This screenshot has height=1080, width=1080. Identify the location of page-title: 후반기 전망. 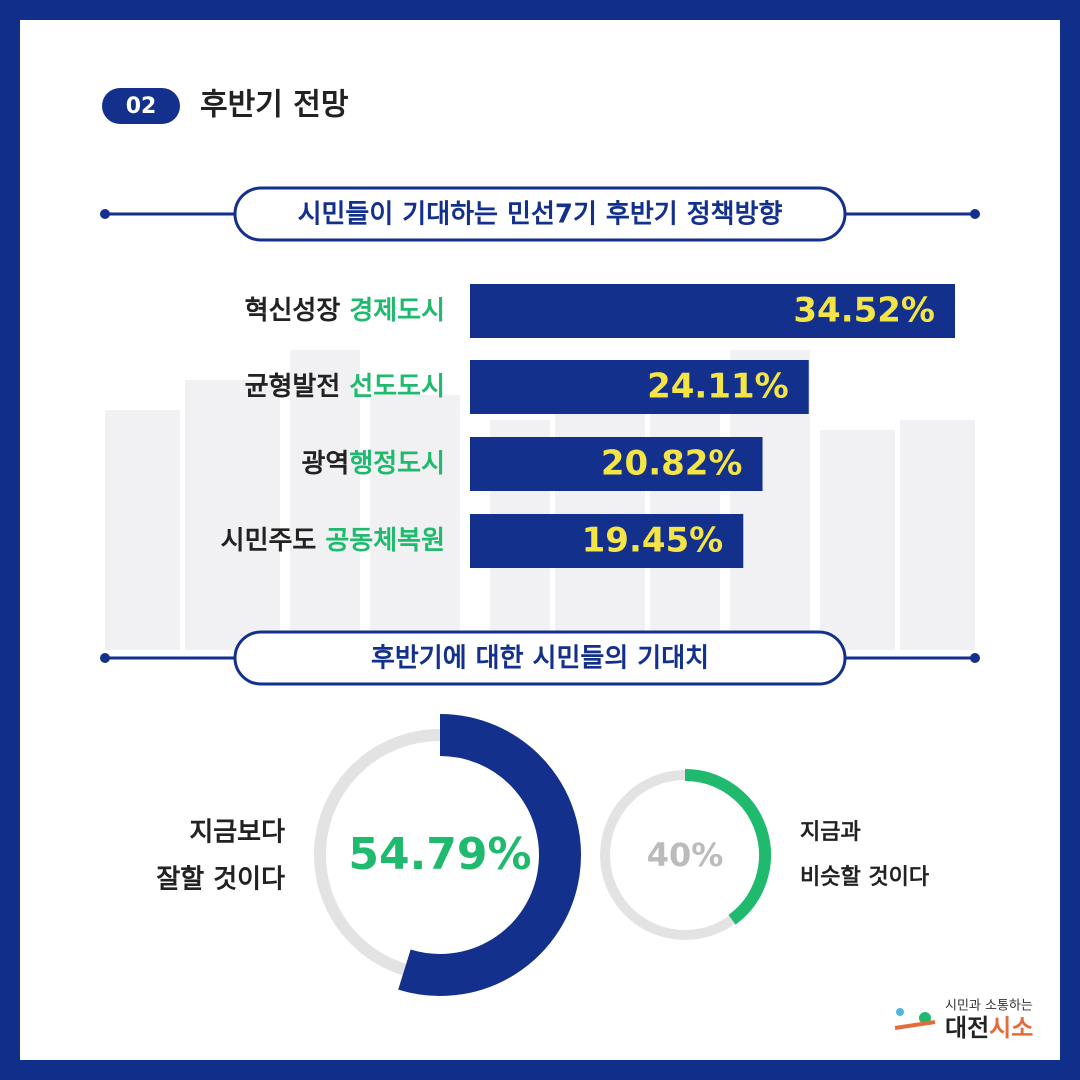
(274, 105).